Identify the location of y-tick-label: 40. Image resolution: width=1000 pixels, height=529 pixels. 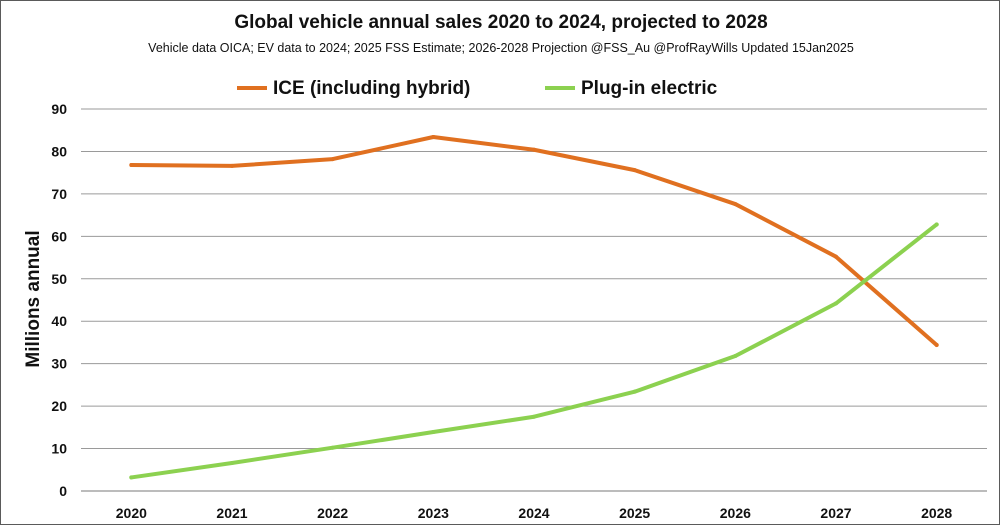
(59, 321).